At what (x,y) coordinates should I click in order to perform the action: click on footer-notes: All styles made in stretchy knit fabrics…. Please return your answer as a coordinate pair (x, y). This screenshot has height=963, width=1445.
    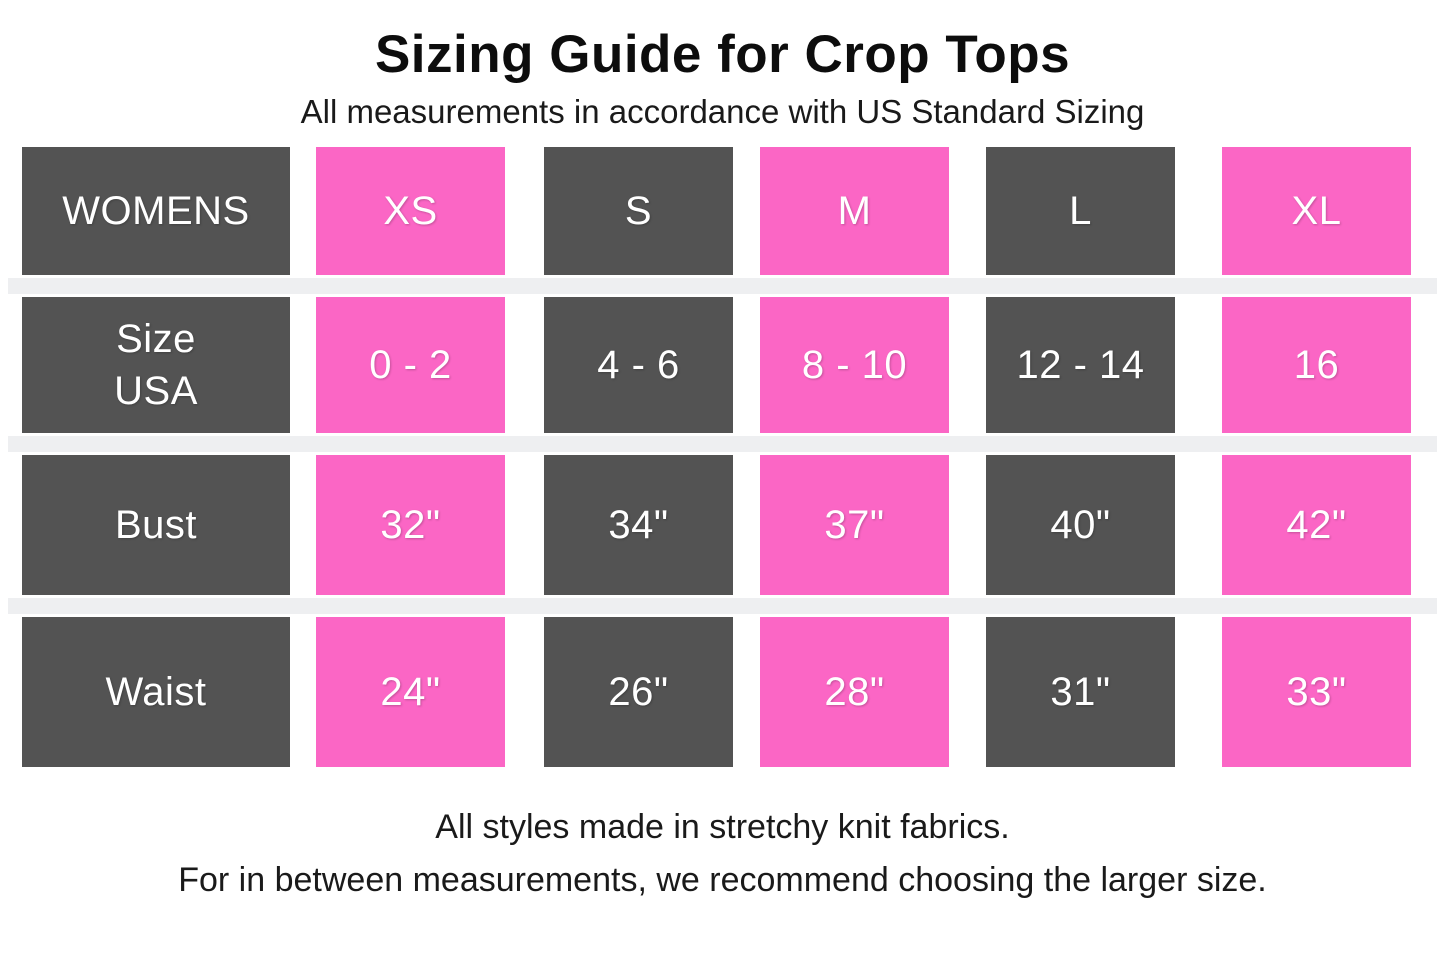
    Looking at the image, I should click on (722, 853).